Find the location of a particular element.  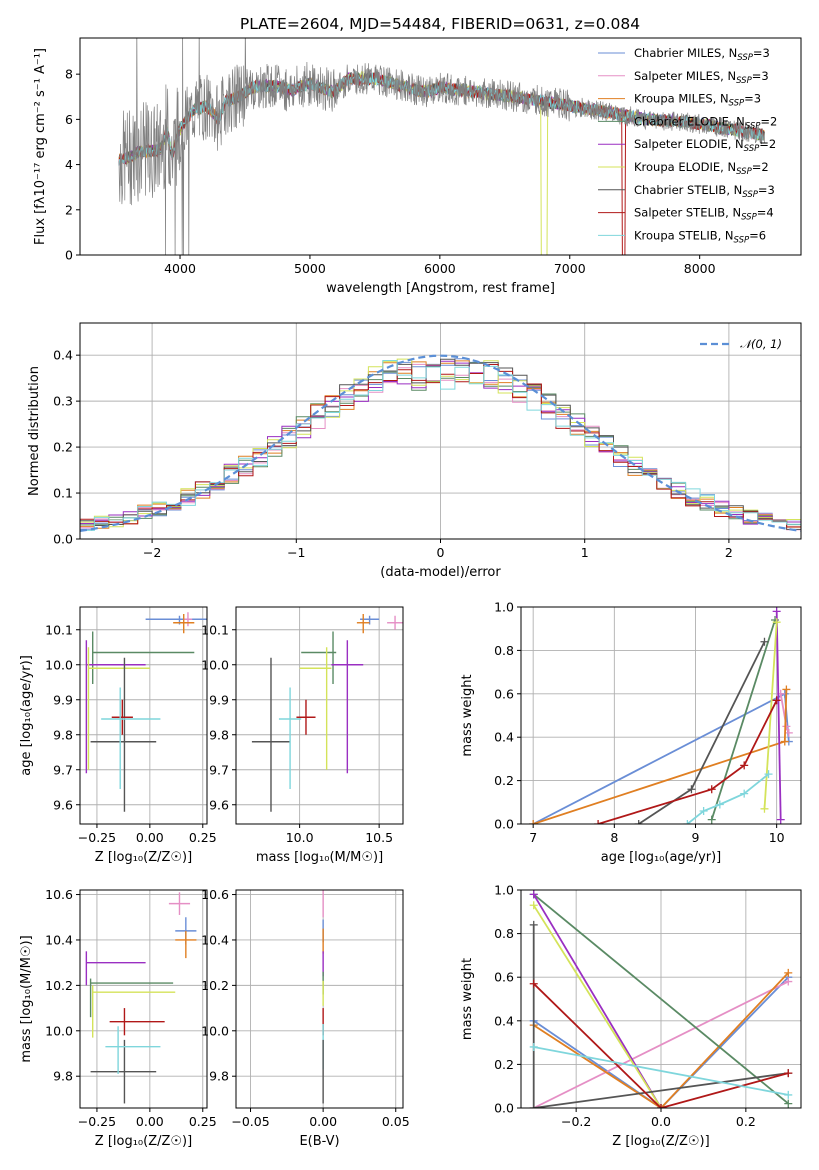

mass_vs_Z-xtick-label-0: −0.25 is located at coordinates (97, 1121).